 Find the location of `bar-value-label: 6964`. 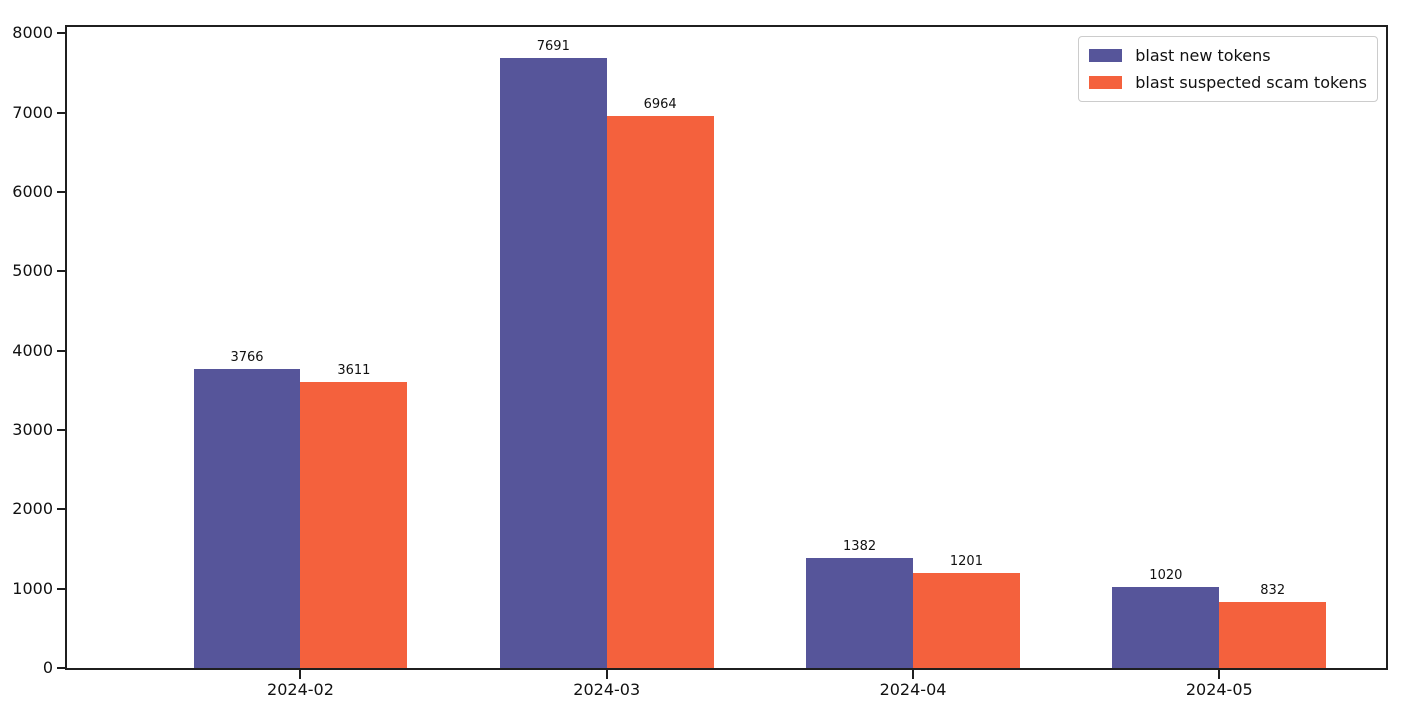

bar-value-label: 6964 is located at coordinates (660, 104).